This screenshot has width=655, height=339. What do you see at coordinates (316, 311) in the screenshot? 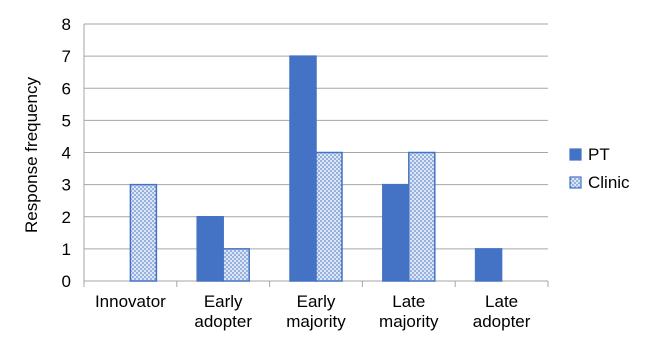
I see `x-category-label: Early majority` at bounding box center [316, 311].